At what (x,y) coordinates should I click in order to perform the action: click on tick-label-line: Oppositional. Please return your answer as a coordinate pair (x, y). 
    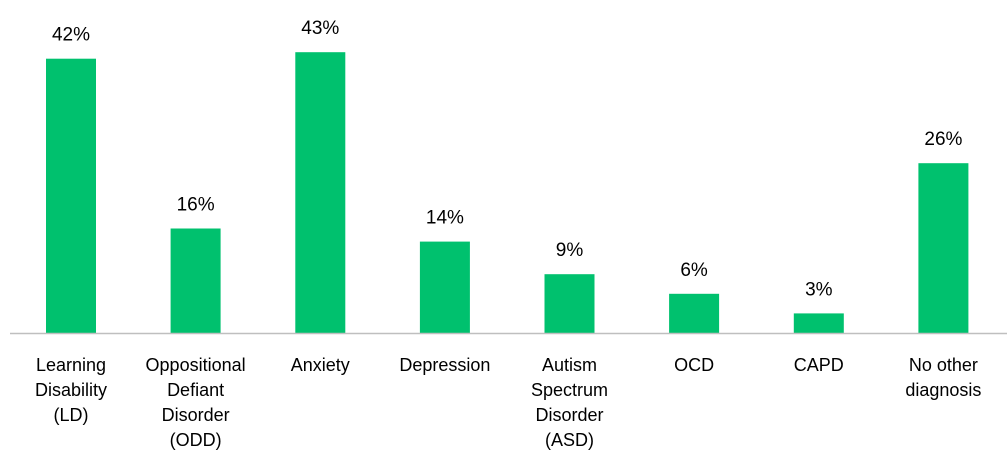
    Looking at the image, I should click on (196, 365).